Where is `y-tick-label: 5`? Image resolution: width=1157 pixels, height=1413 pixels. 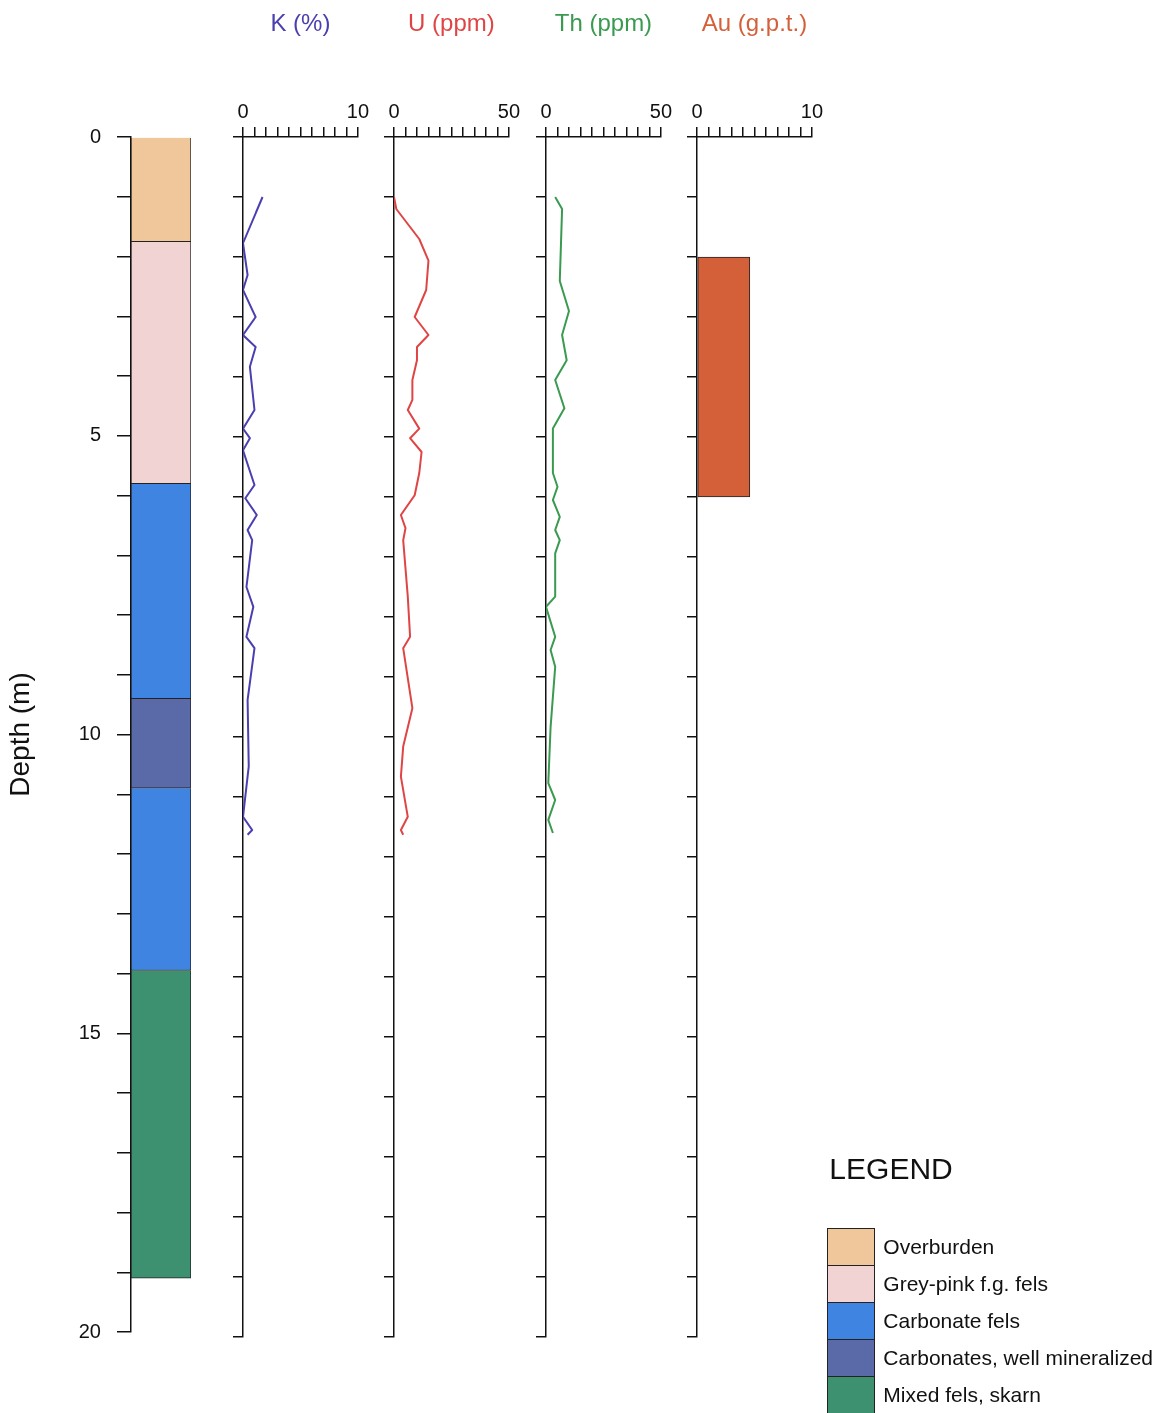 y-tick-label: 5 is located at coordinates (95, 434).